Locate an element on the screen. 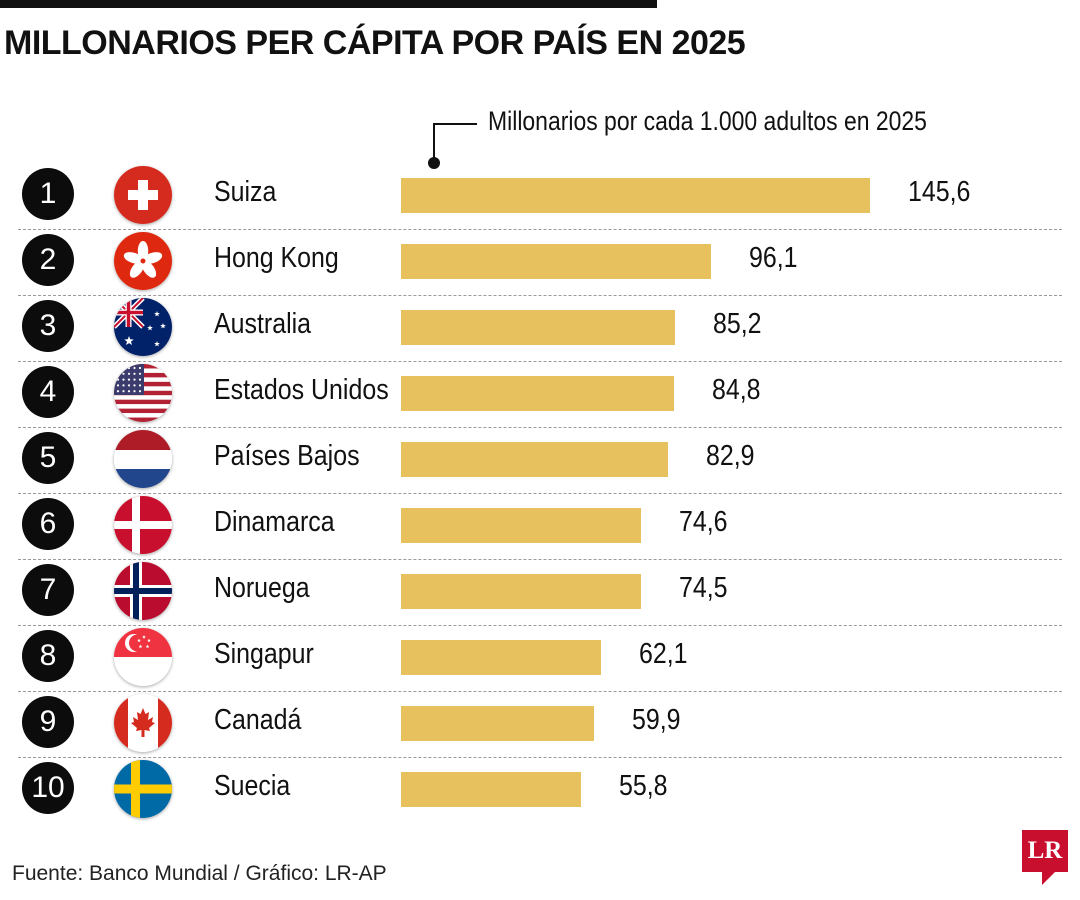  value-label: 85,2 is located at coordinates (737, 324).